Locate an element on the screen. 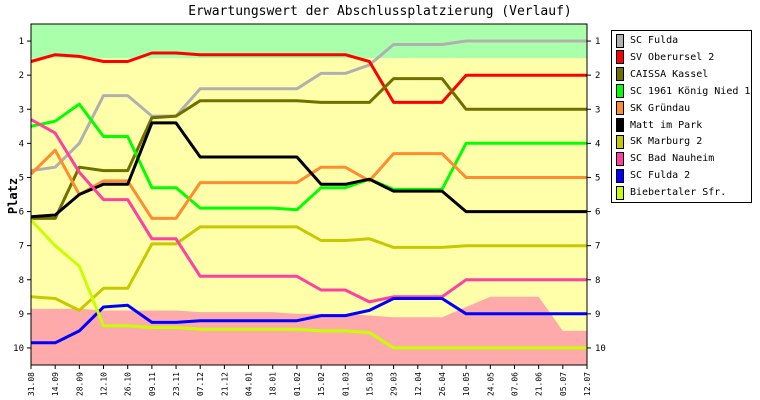  x-tick-label: 31.08 is located at coordinates (31, 384).